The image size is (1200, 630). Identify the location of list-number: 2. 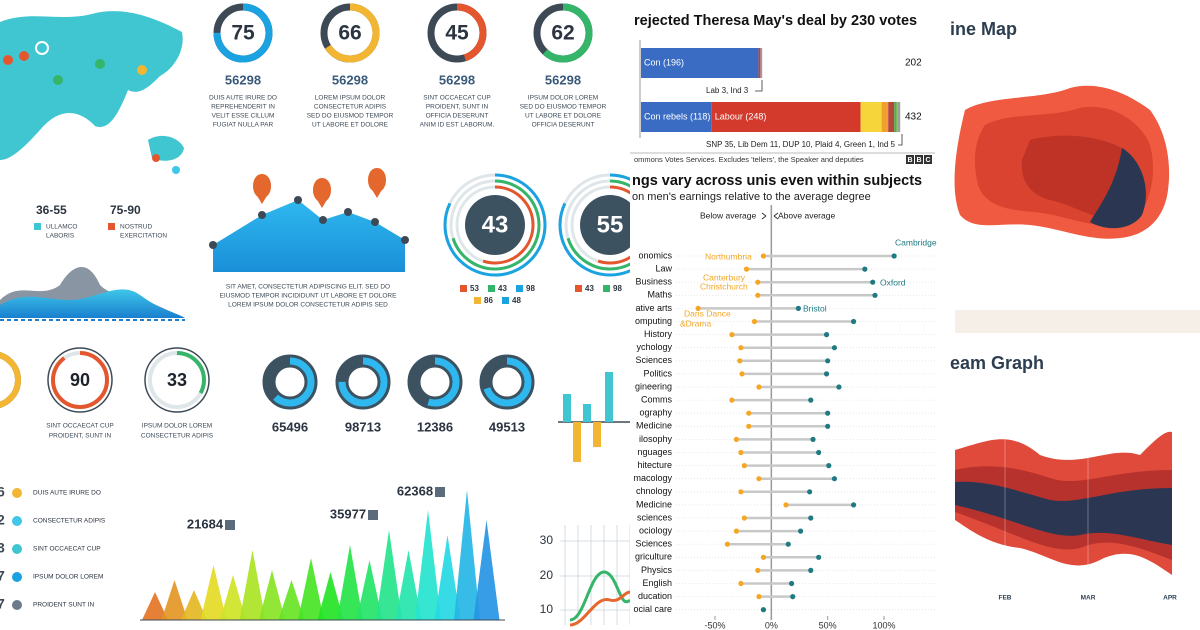
(2, 520).